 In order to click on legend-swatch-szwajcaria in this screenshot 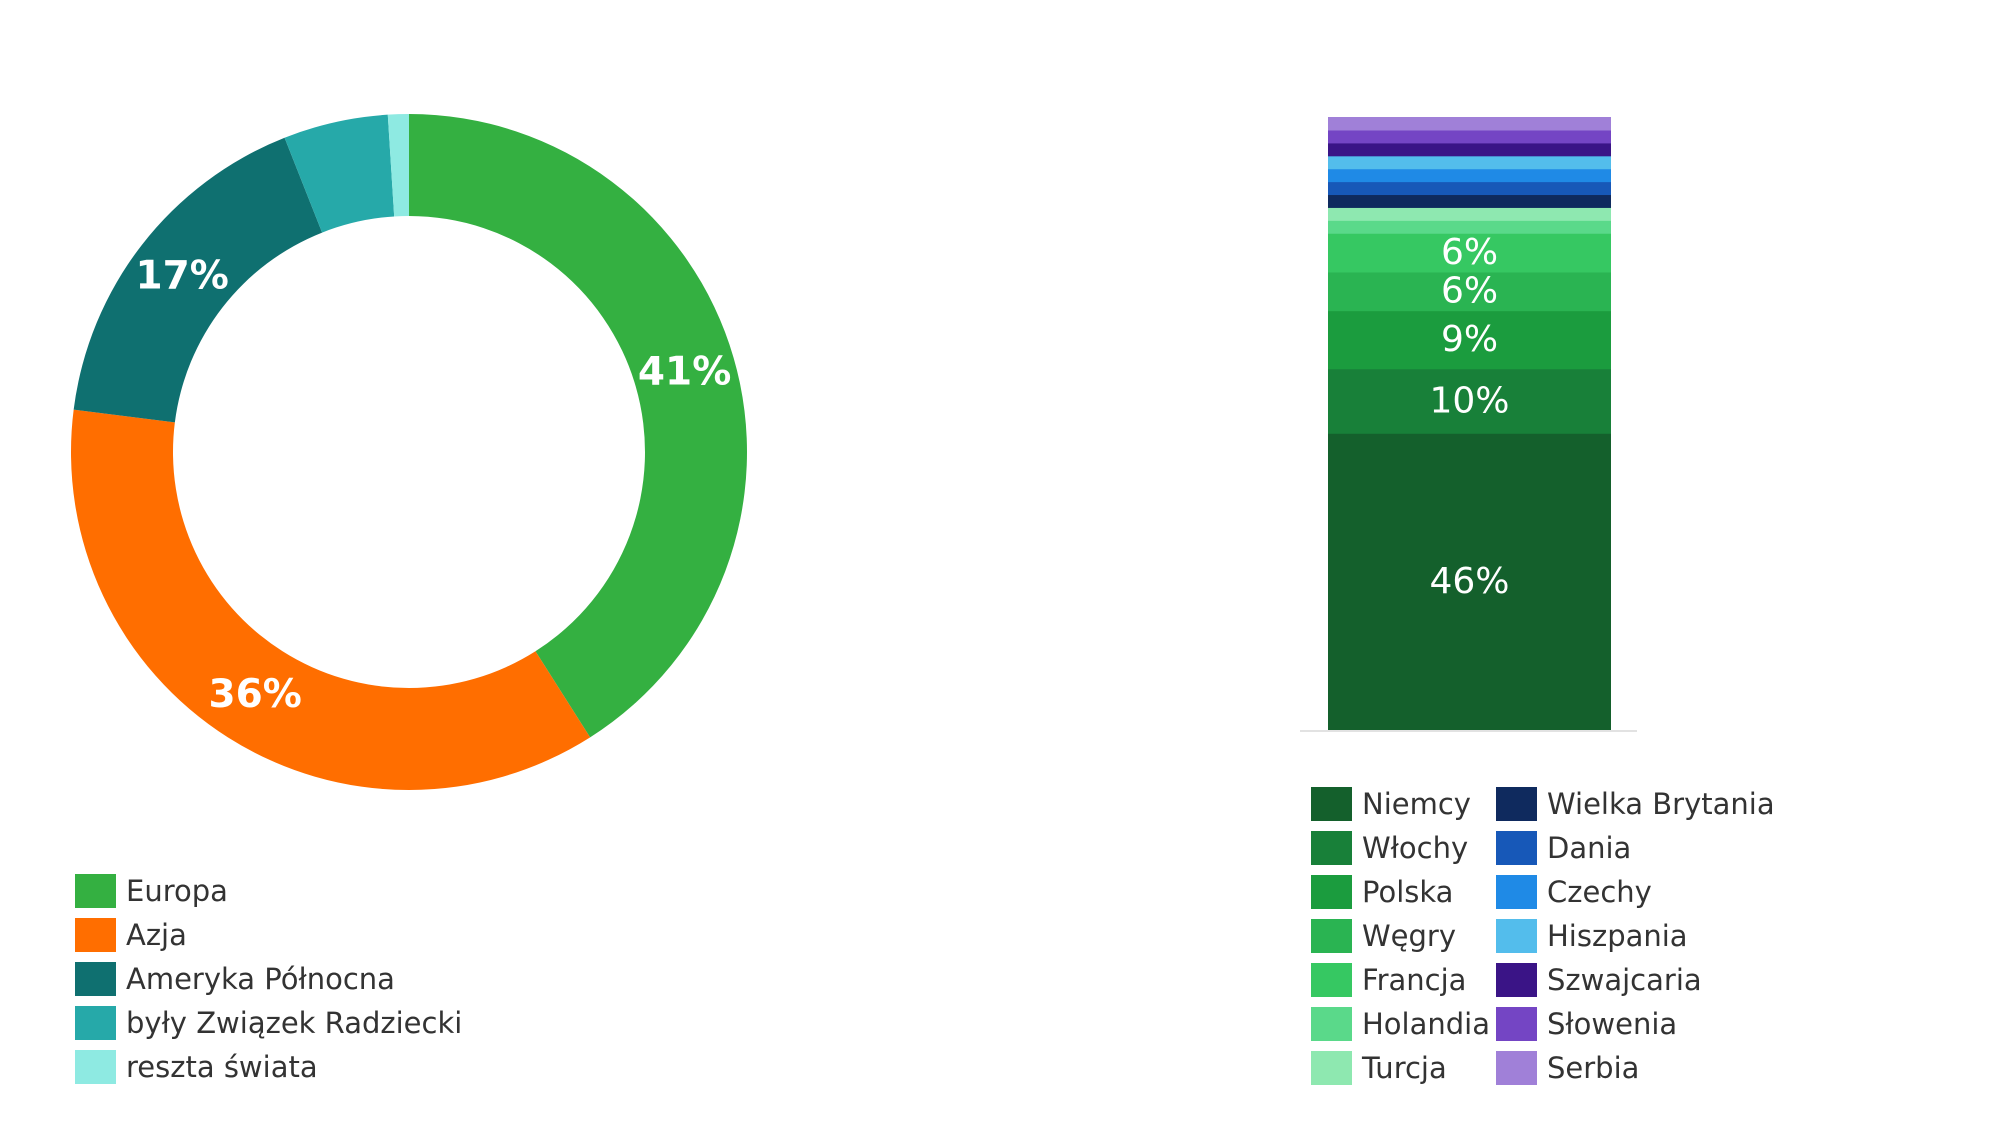, I will do `click(1516, 980)`.